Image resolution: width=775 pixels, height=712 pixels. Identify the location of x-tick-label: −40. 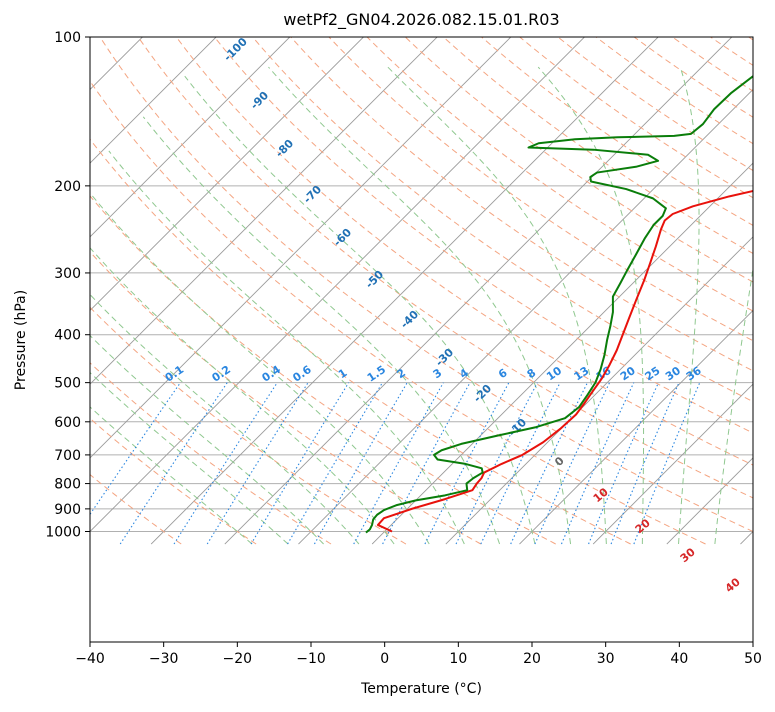
(90, 659).